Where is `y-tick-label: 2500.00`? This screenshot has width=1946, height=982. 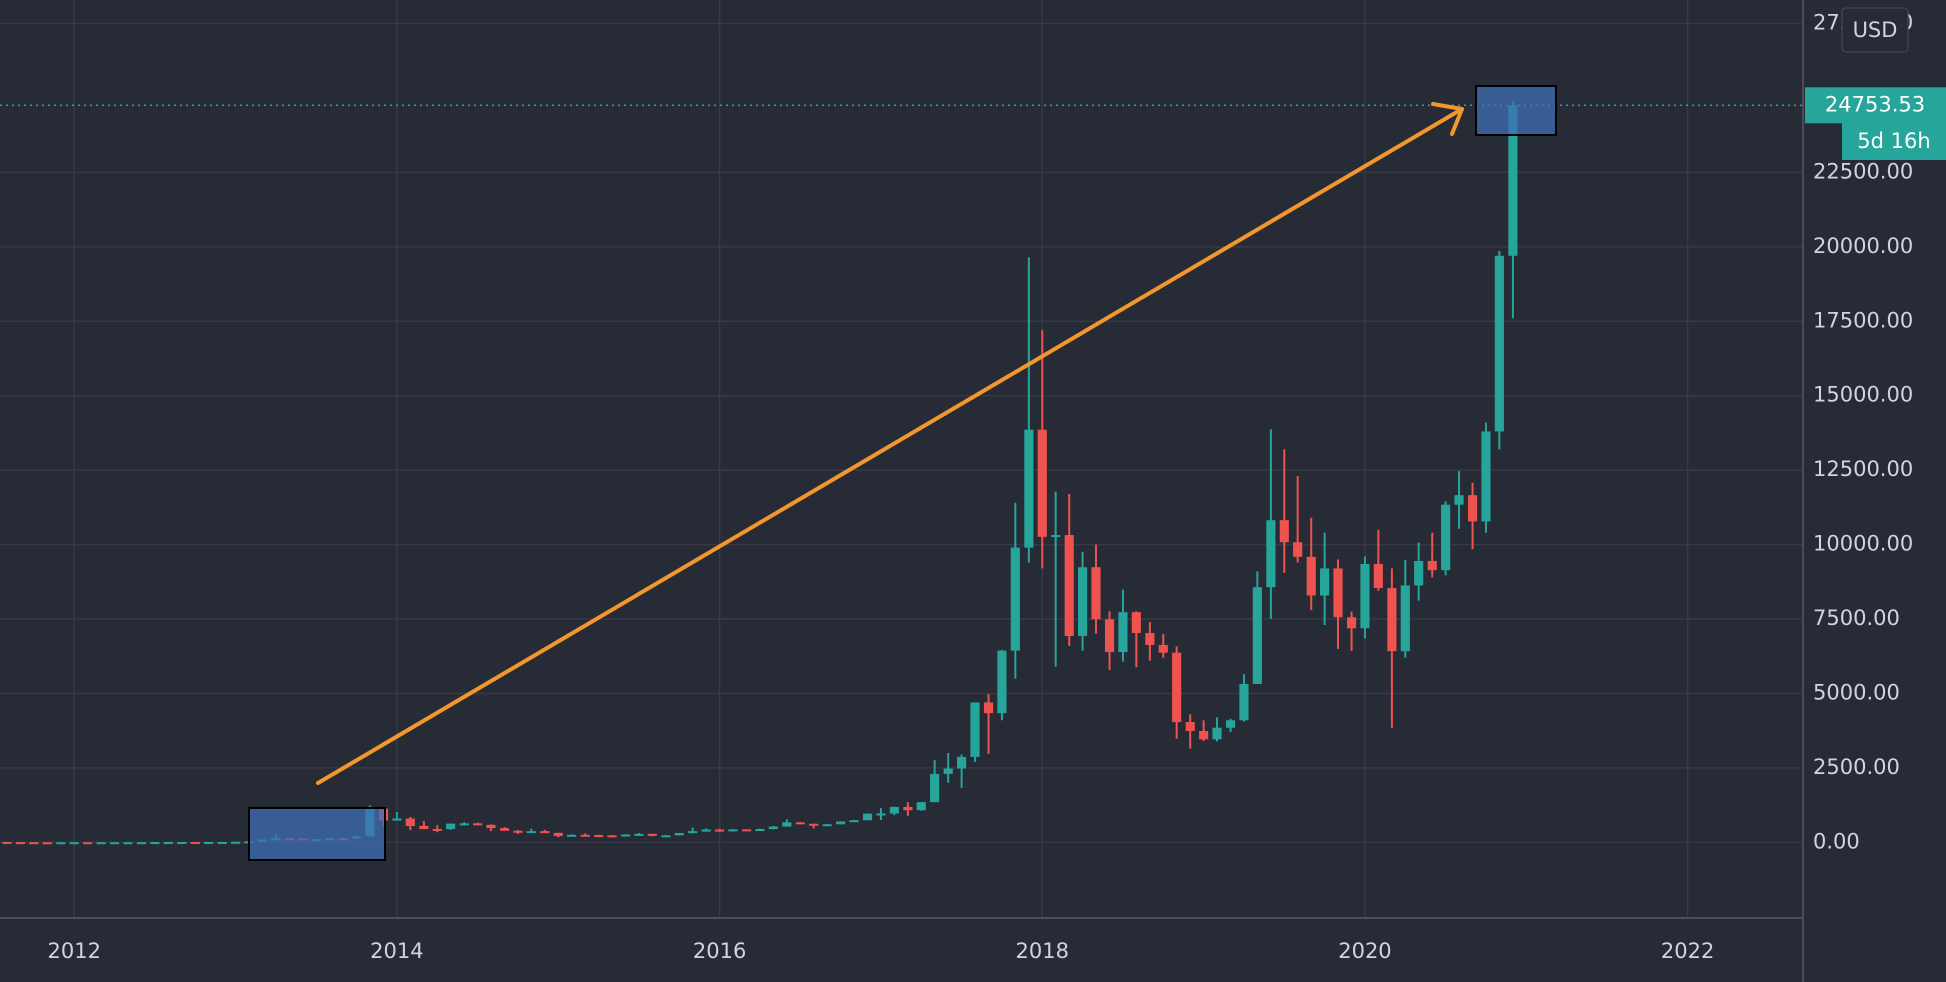 y-tick-label: 2500.00 is located at coordinates (1856, 767).